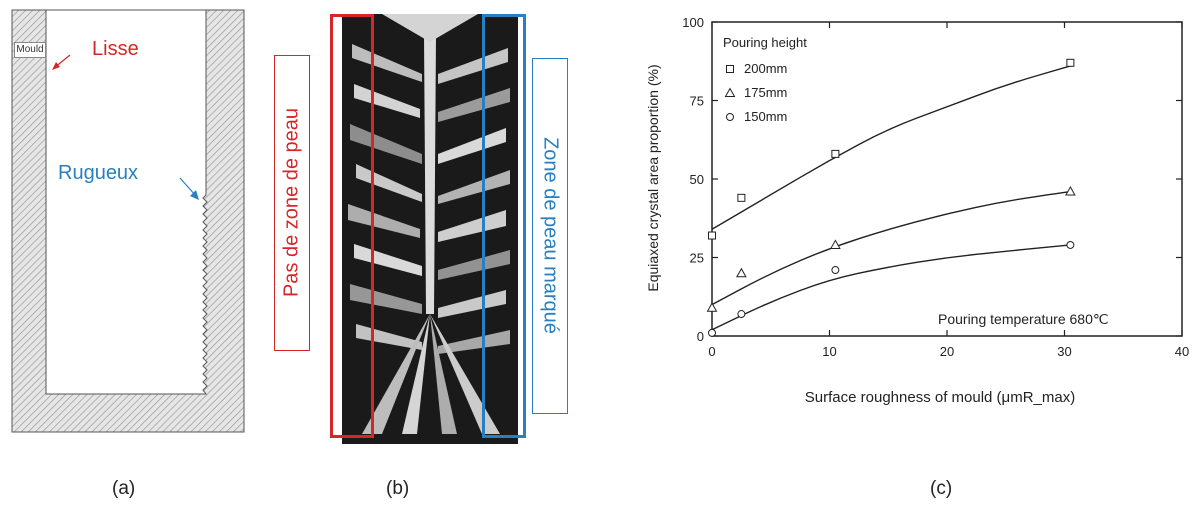 This screenshot has width=1196, height=505. I want to click on skin-zone-label: Zone de peau marqué, so click(550, 235).